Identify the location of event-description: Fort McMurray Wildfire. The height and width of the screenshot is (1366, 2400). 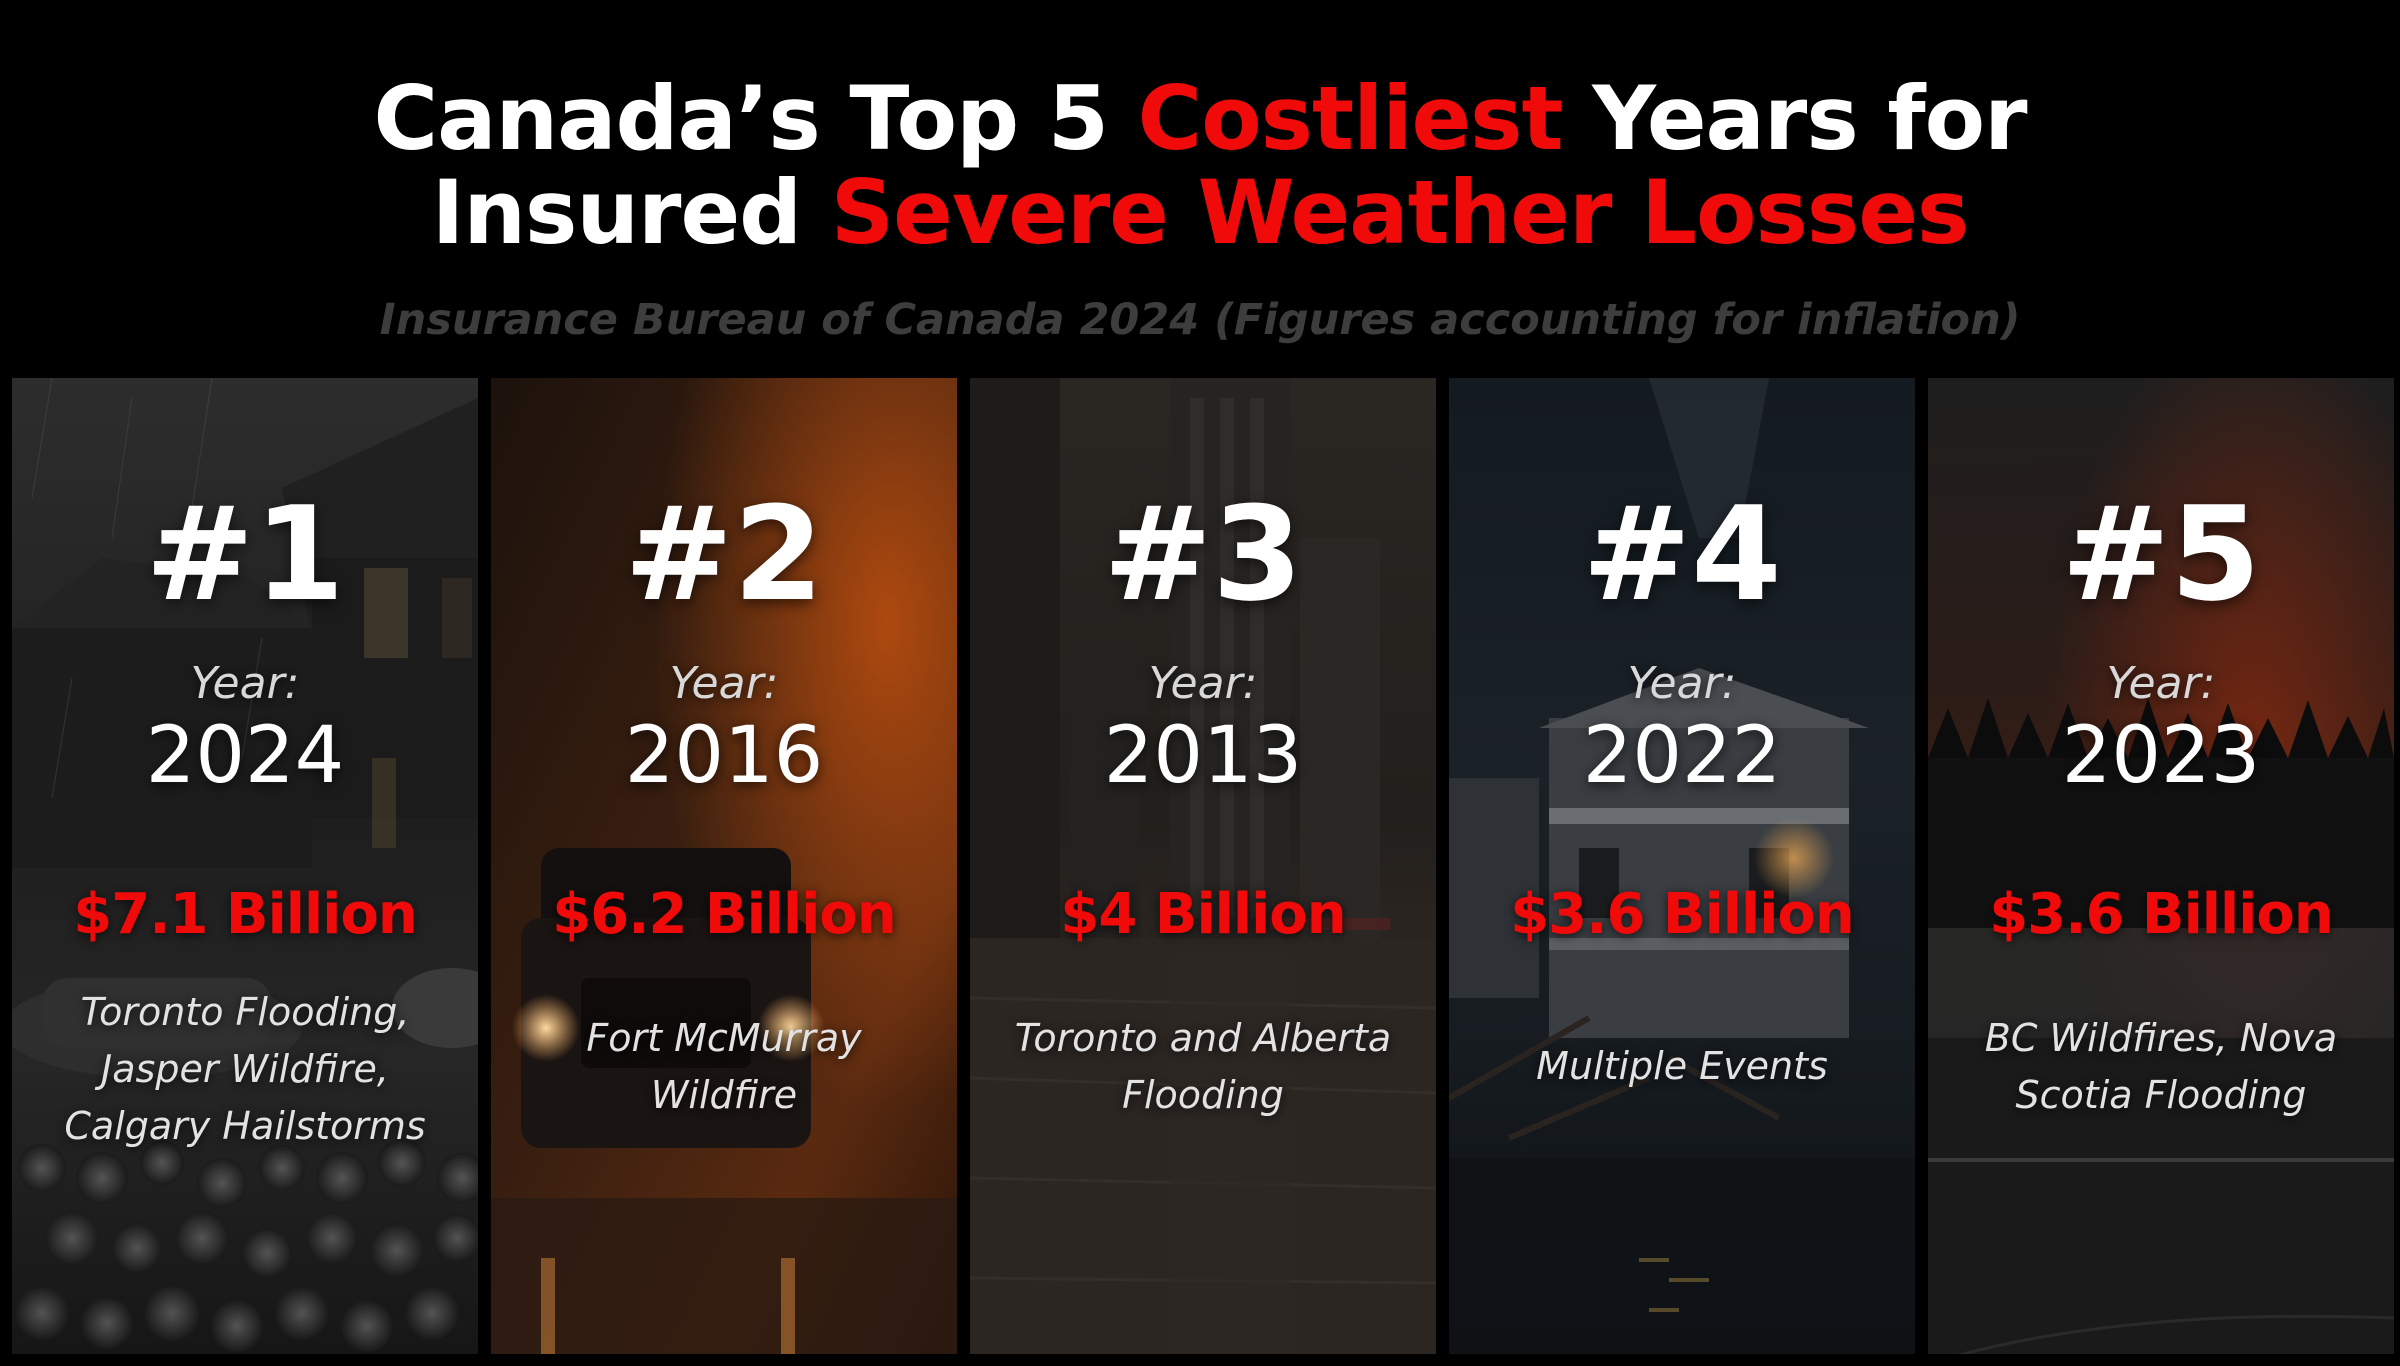
(724, 1067).